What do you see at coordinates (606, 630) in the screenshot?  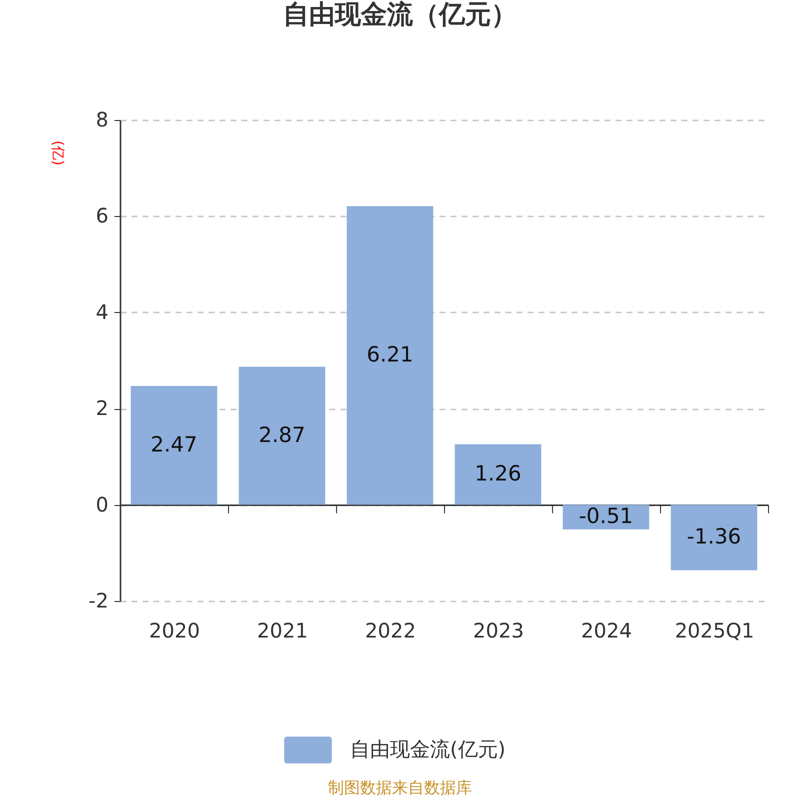 I see `x-tick-label: 2024` at bounding box center [606, 630].